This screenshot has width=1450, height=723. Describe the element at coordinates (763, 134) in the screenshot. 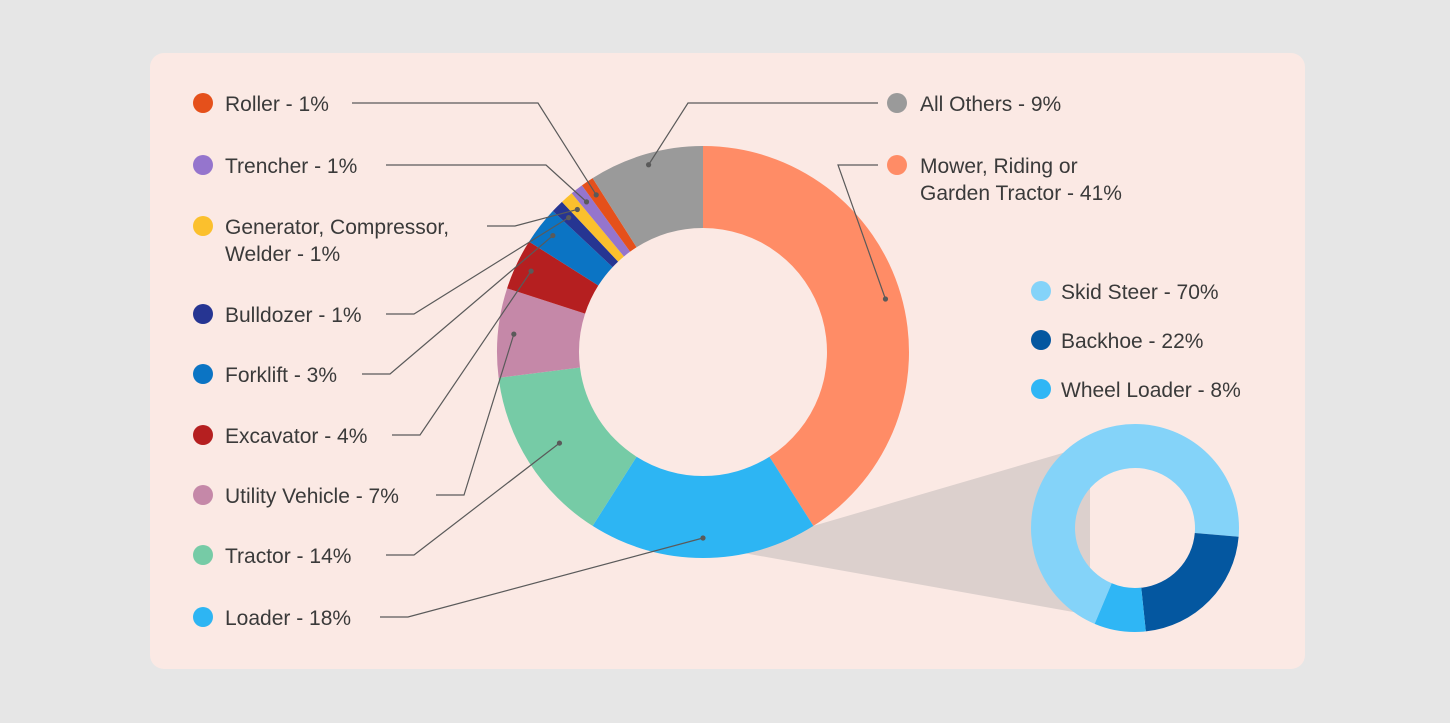

I see `connector-all-others` at that location.